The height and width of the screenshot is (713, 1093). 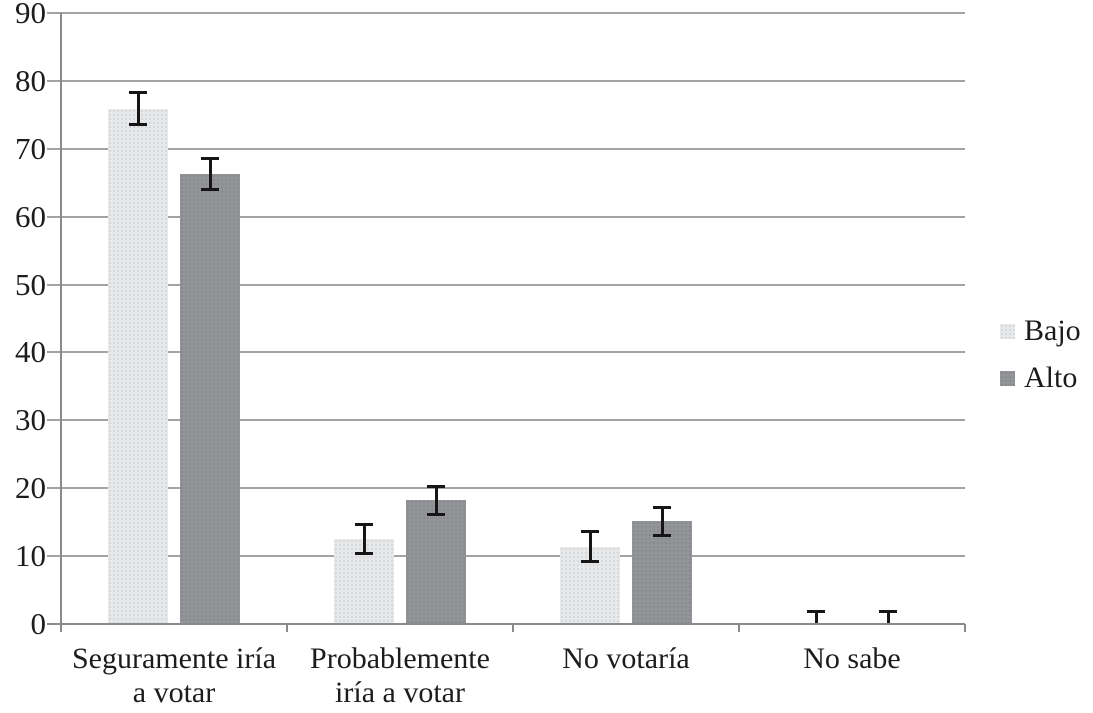 I want to click on x-axis-category-label-4: No sabe, so click(x=852, y=659).